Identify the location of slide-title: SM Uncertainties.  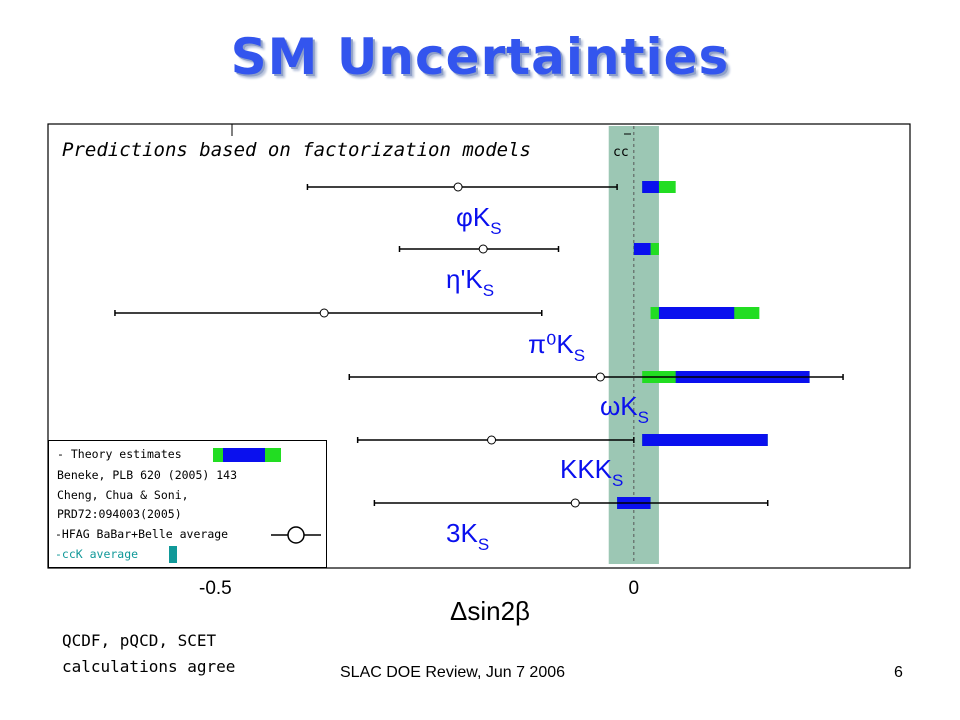
(480, 57).